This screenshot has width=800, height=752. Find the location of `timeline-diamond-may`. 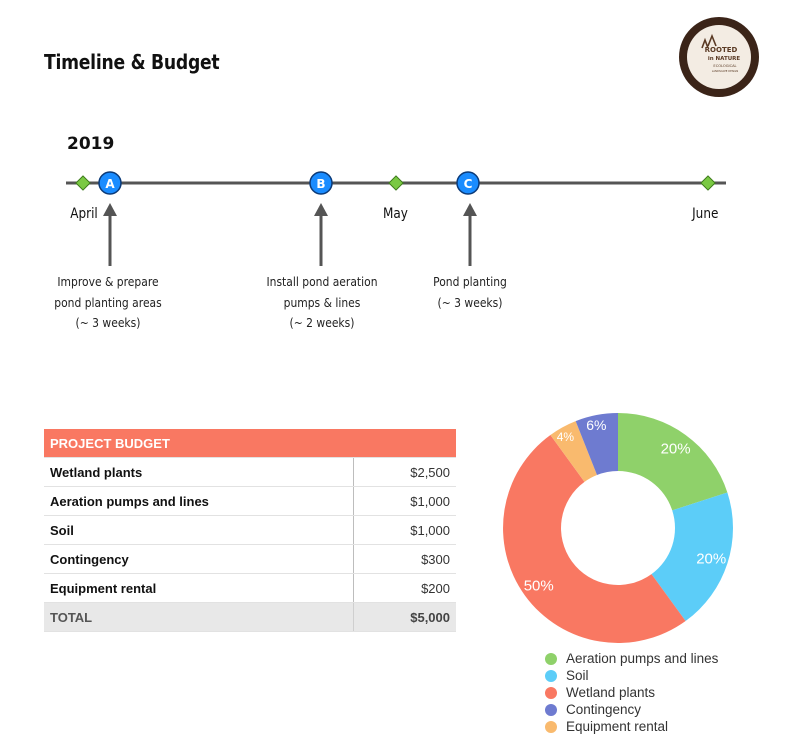

timeline-diamond-may is located at coordinates (396, 183).